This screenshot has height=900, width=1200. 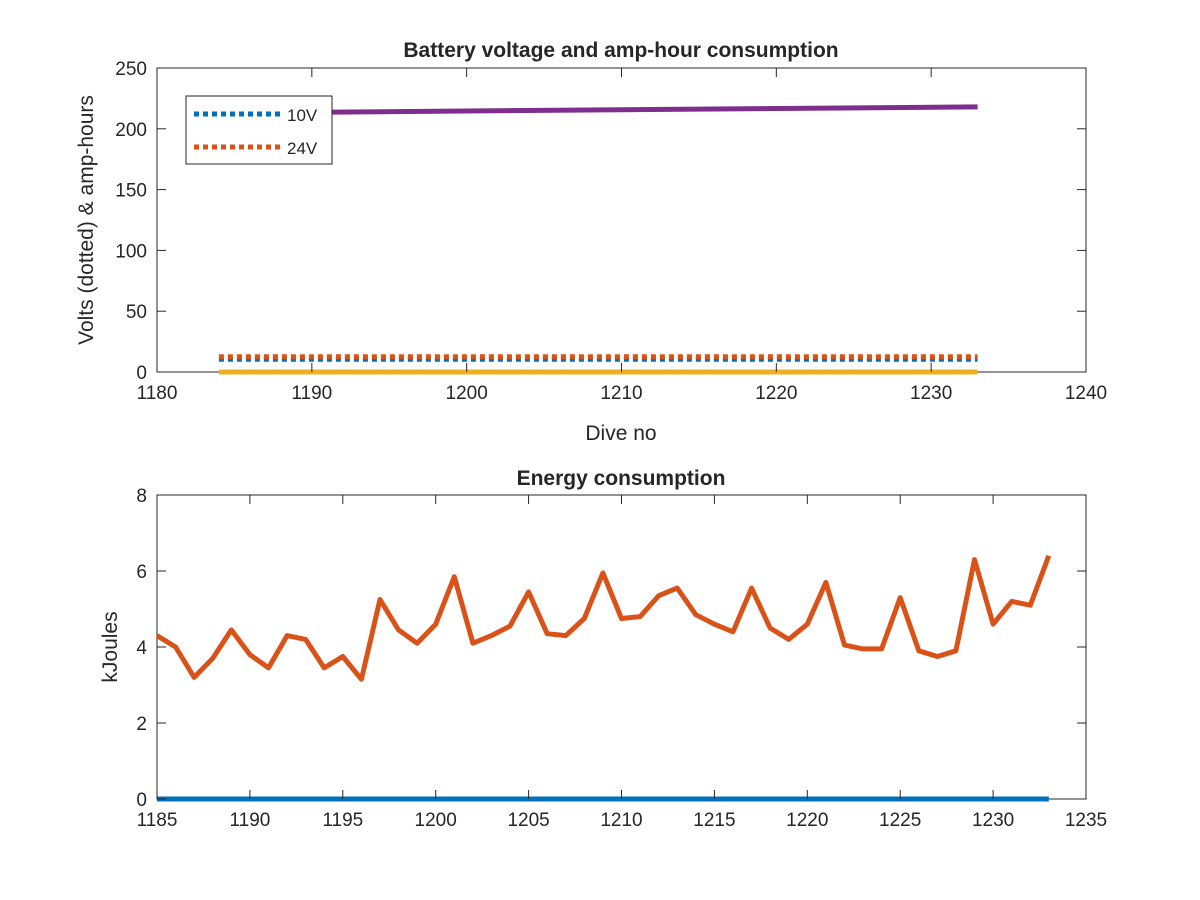 I want to click on voltage-chart-title: Battery voltage and amp-hour consumption, so click(x=620, y=50).